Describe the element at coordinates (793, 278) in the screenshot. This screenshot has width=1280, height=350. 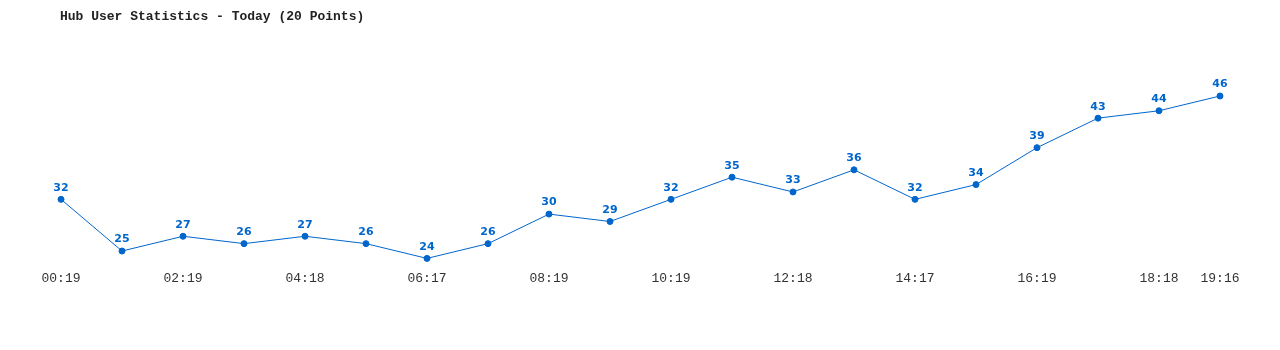
I see `x-tick-label: 12:18` at that location.